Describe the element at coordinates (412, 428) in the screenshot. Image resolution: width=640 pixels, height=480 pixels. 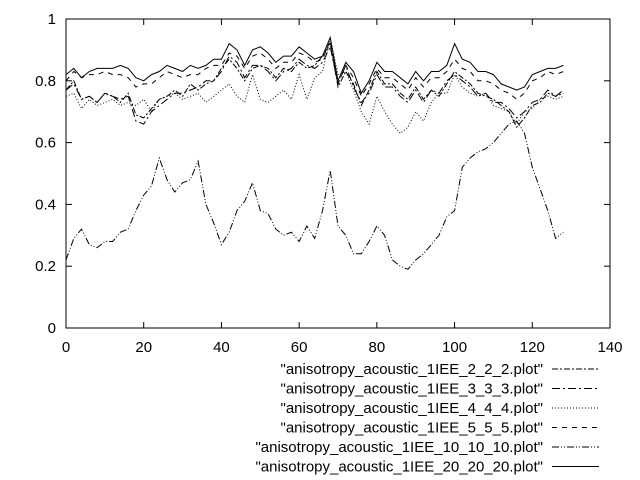
I see `legend-label-4: "anisotropy_acoustic_1IEE_5_5_5.plot"` at that location.